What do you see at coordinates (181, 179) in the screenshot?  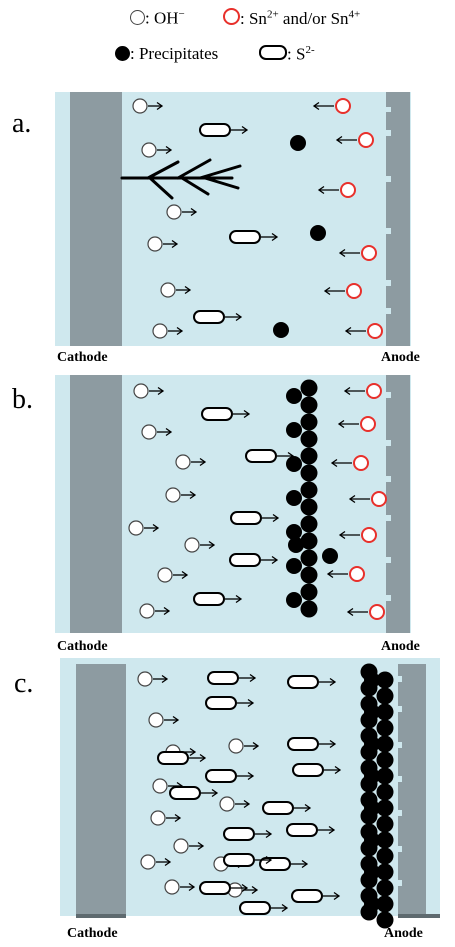 I see `dendrite` at bounding box center [181, 179].